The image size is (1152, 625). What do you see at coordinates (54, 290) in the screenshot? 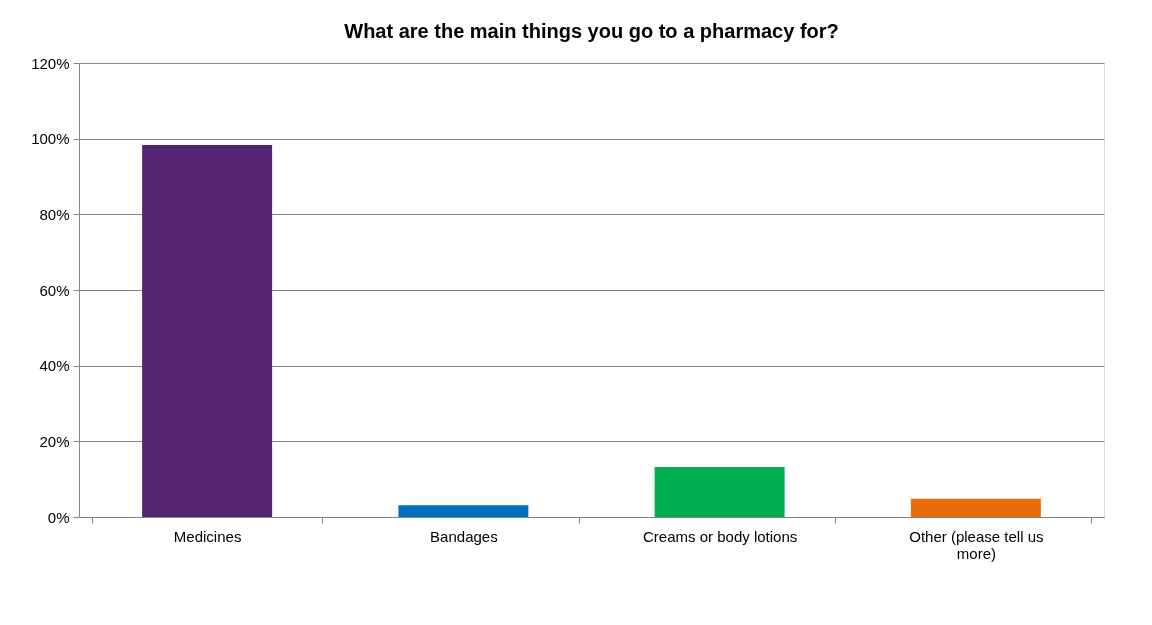
I see `y-tick-label: 60%` at bounding box center [54, 290].